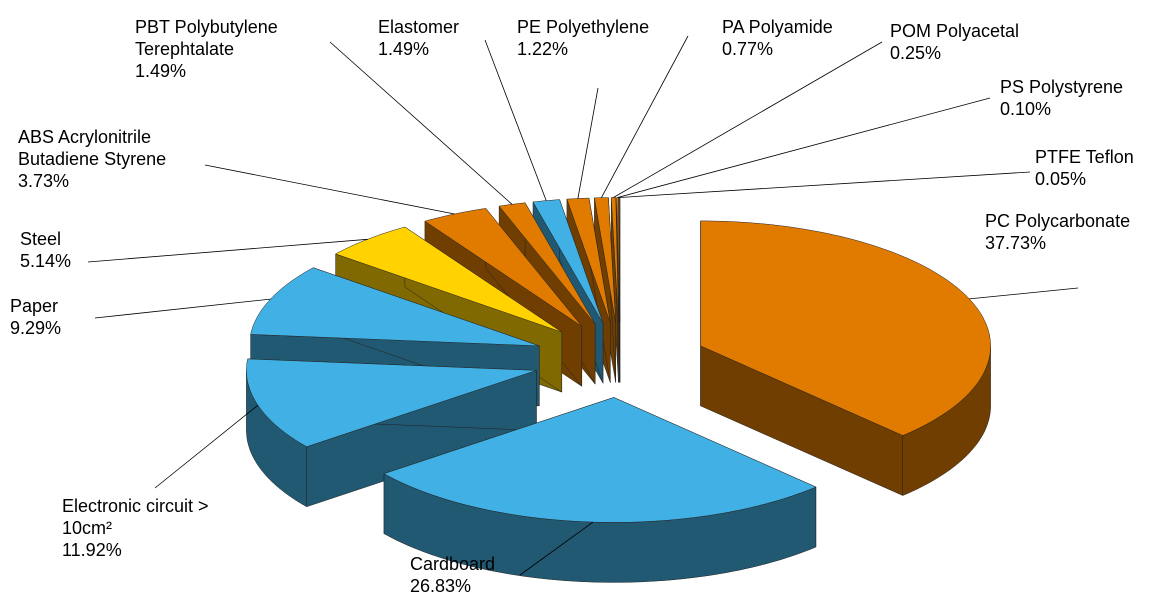 Image resolution: width=1171 pixels, height=597 pixels. What do you see at coordinates (92, 148) in the screenshot?
I see `slice-name: ABS Acrylonitrile Butadiene Styrene` at bounding box center [92, 148].